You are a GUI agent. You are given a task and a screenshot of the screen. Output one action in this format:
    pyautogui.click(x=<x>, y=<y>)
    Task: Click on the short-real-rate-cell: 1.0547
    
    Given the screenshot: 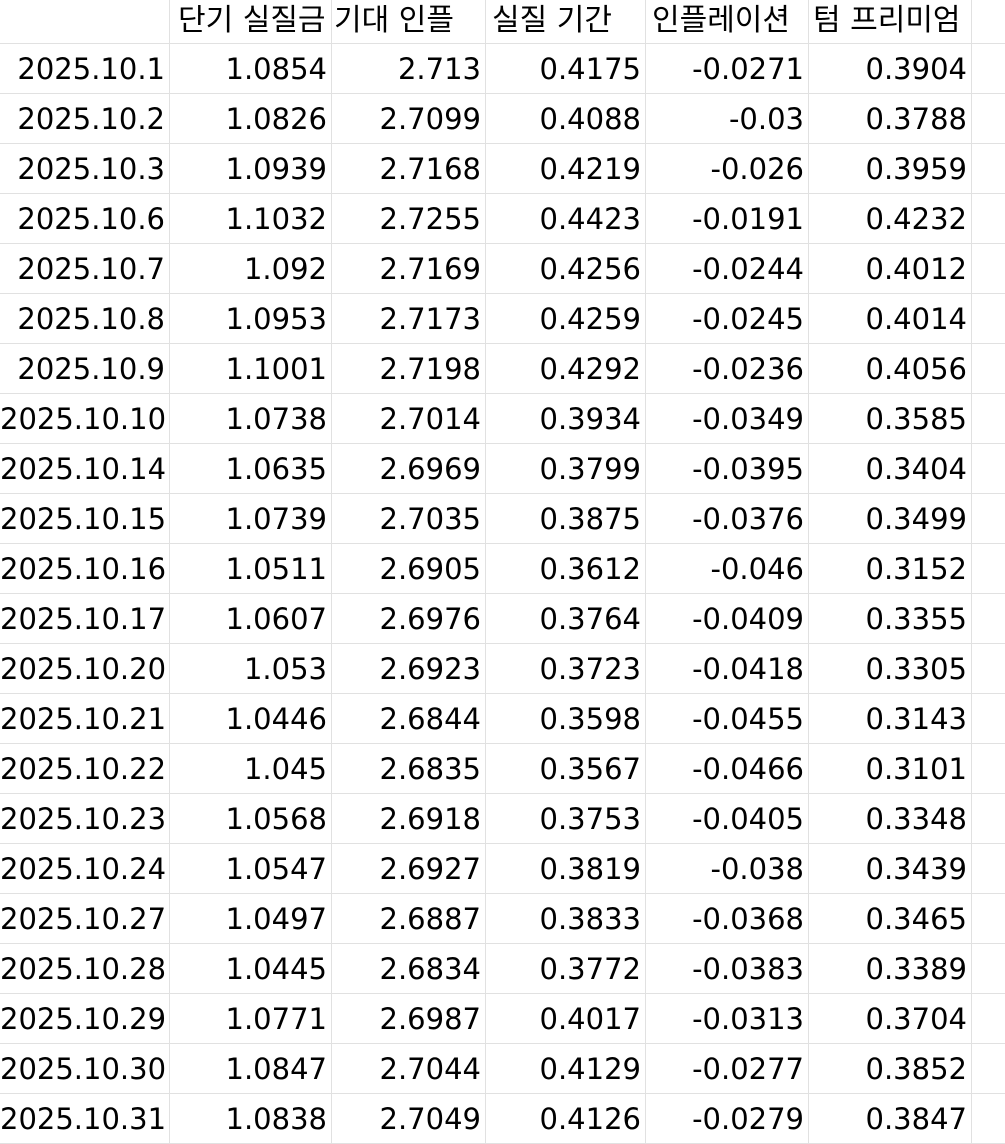 What is the action you would take?
    pyautogui.click(x=251, y=868)
    